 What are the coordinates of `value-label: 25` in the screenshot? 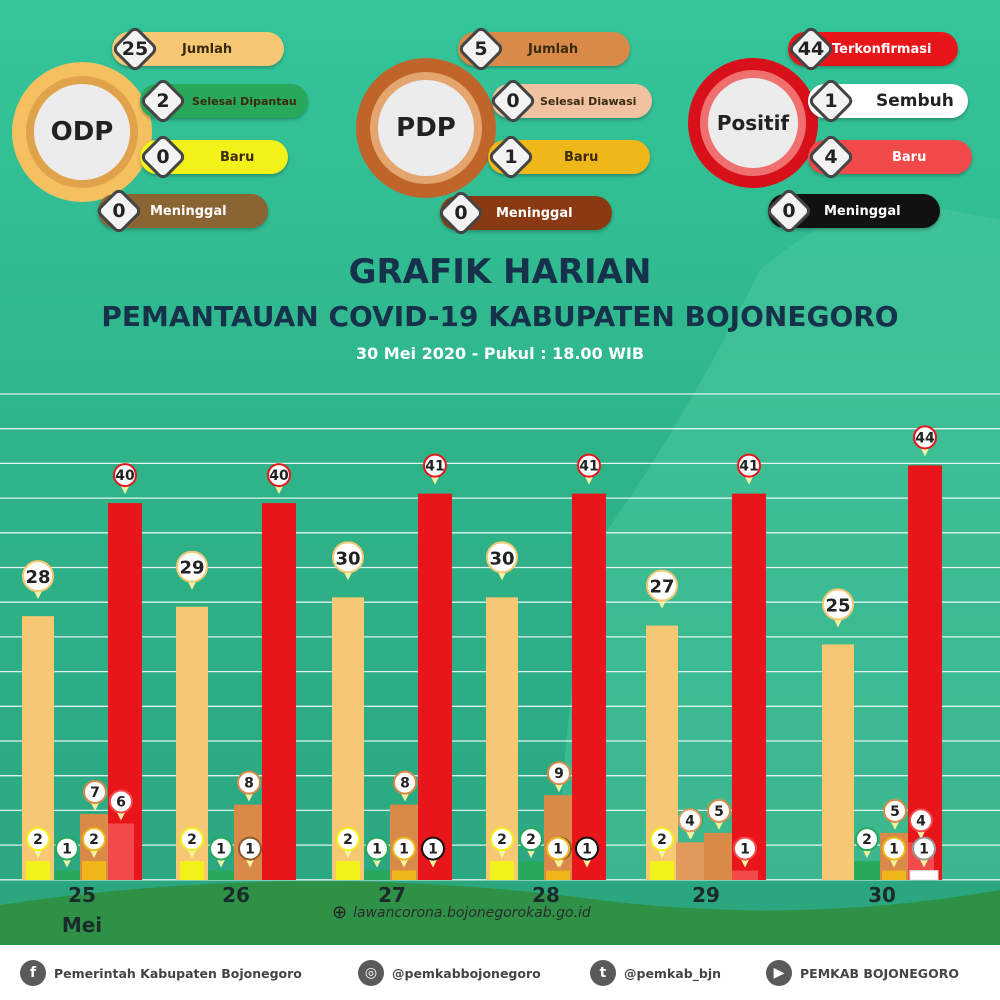 It's located at (837, 605).